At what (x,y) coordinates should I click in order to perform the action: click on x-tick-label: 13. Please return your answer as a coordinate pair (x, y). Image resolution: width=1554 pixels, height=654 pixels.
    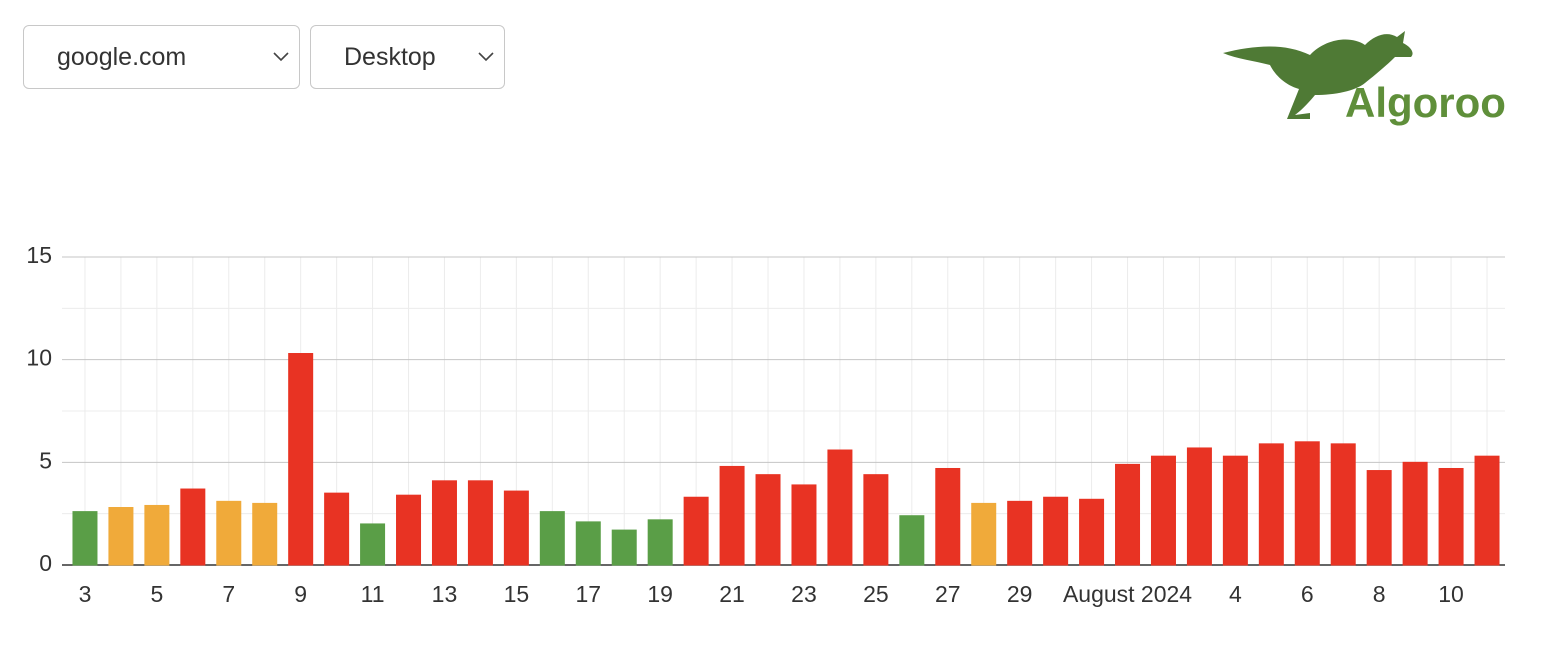
    Looking at the image, I should click on (445, 594).